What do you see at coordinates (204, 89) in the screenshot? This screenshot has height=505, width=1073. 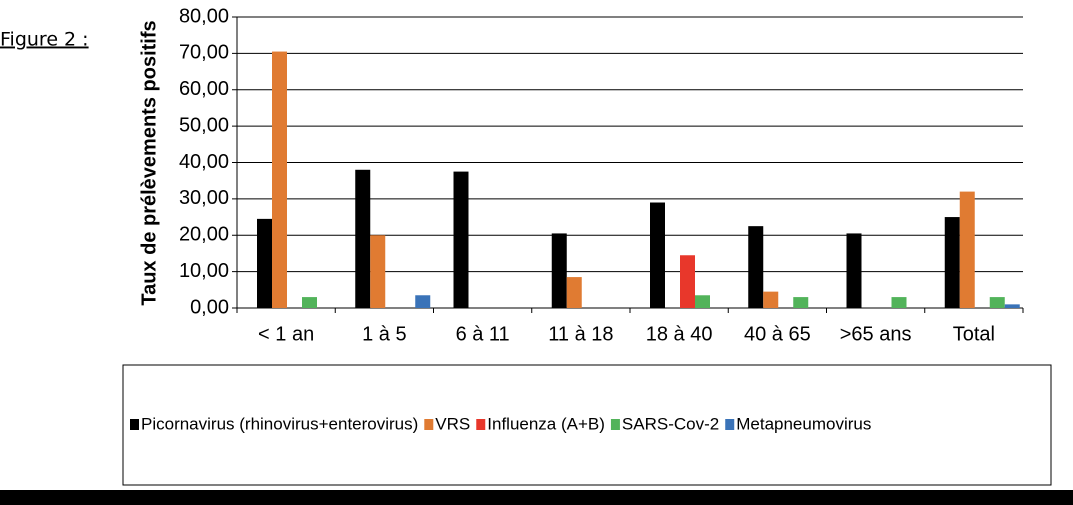 I see `y-tick-label: 60,00` at bounding box center [204, 89].